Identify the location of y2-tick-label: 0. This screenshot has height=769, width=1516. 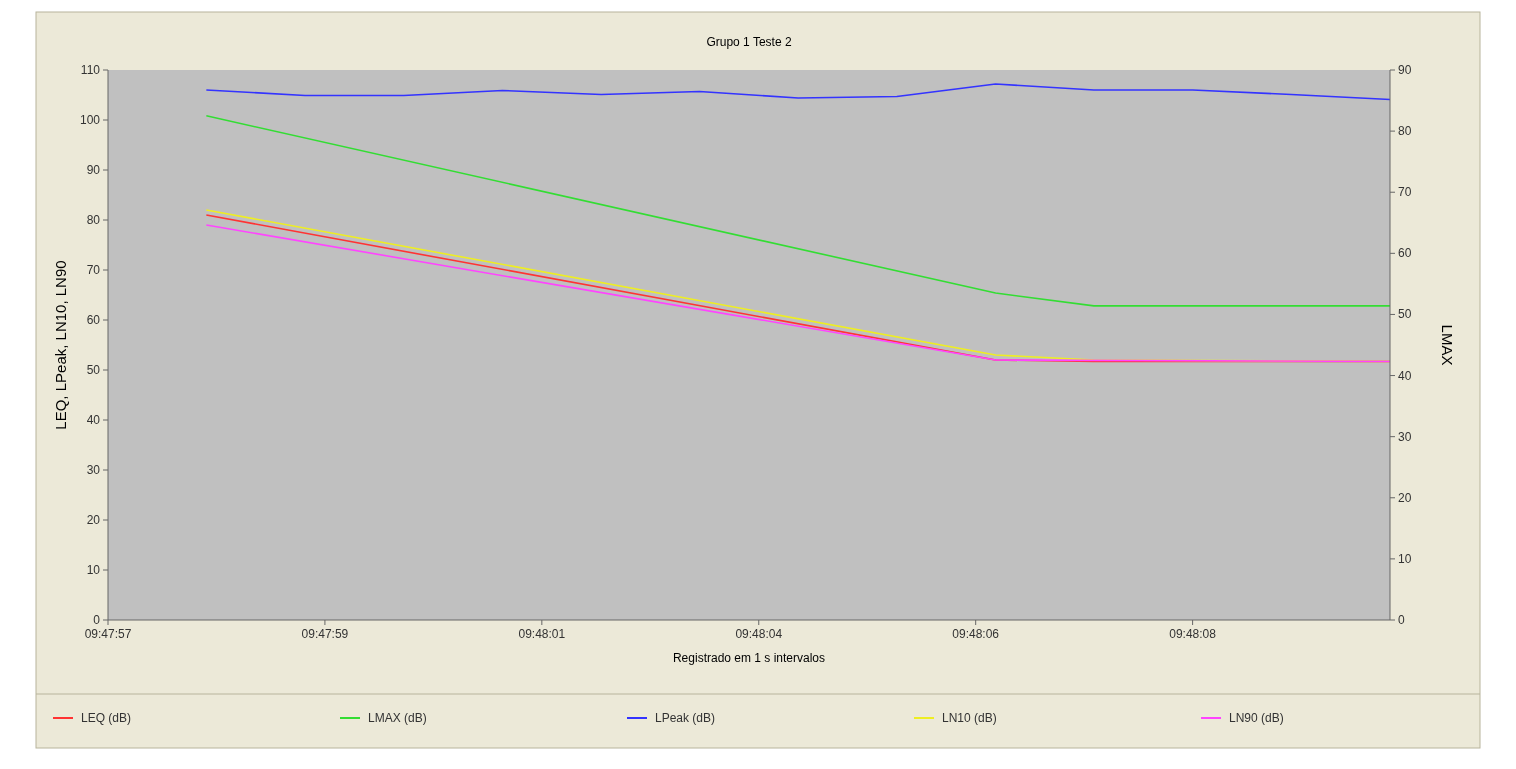
(1401, 620).